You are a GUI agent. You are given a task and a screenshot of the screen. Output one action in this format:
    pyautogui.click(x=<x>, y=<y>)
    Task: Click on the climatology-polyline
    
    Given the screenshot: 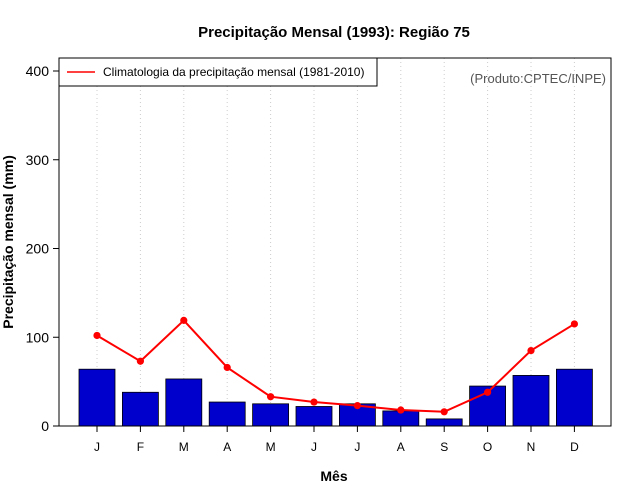 What is the action you would take?
    pyautogui.click(x=335, y=365)
    